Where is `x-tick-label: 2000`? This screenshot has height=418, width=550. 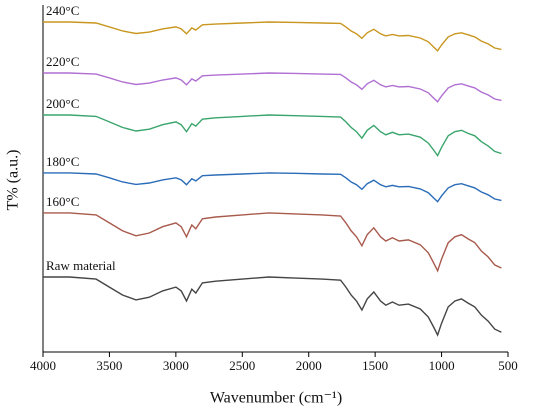
x-tick-label: 2000 is located at coordinates (309, 365).